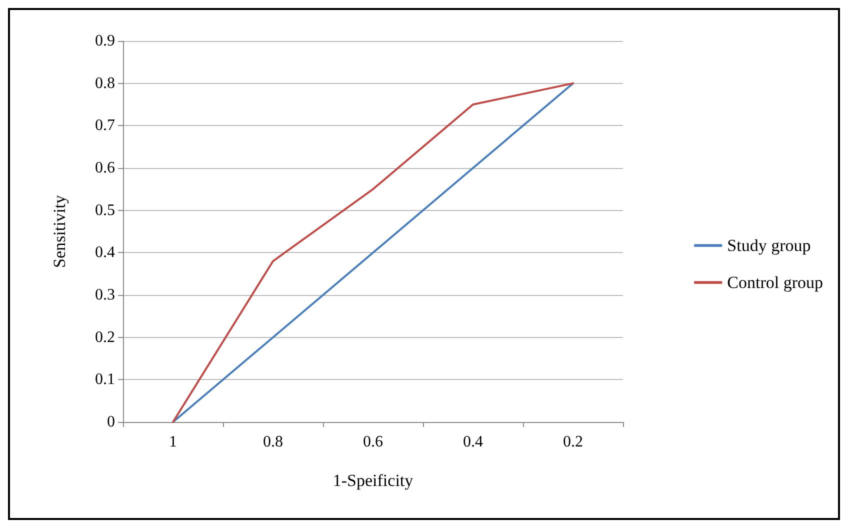  I want to click on y-tick-label: 0.5, so click(105, 210).